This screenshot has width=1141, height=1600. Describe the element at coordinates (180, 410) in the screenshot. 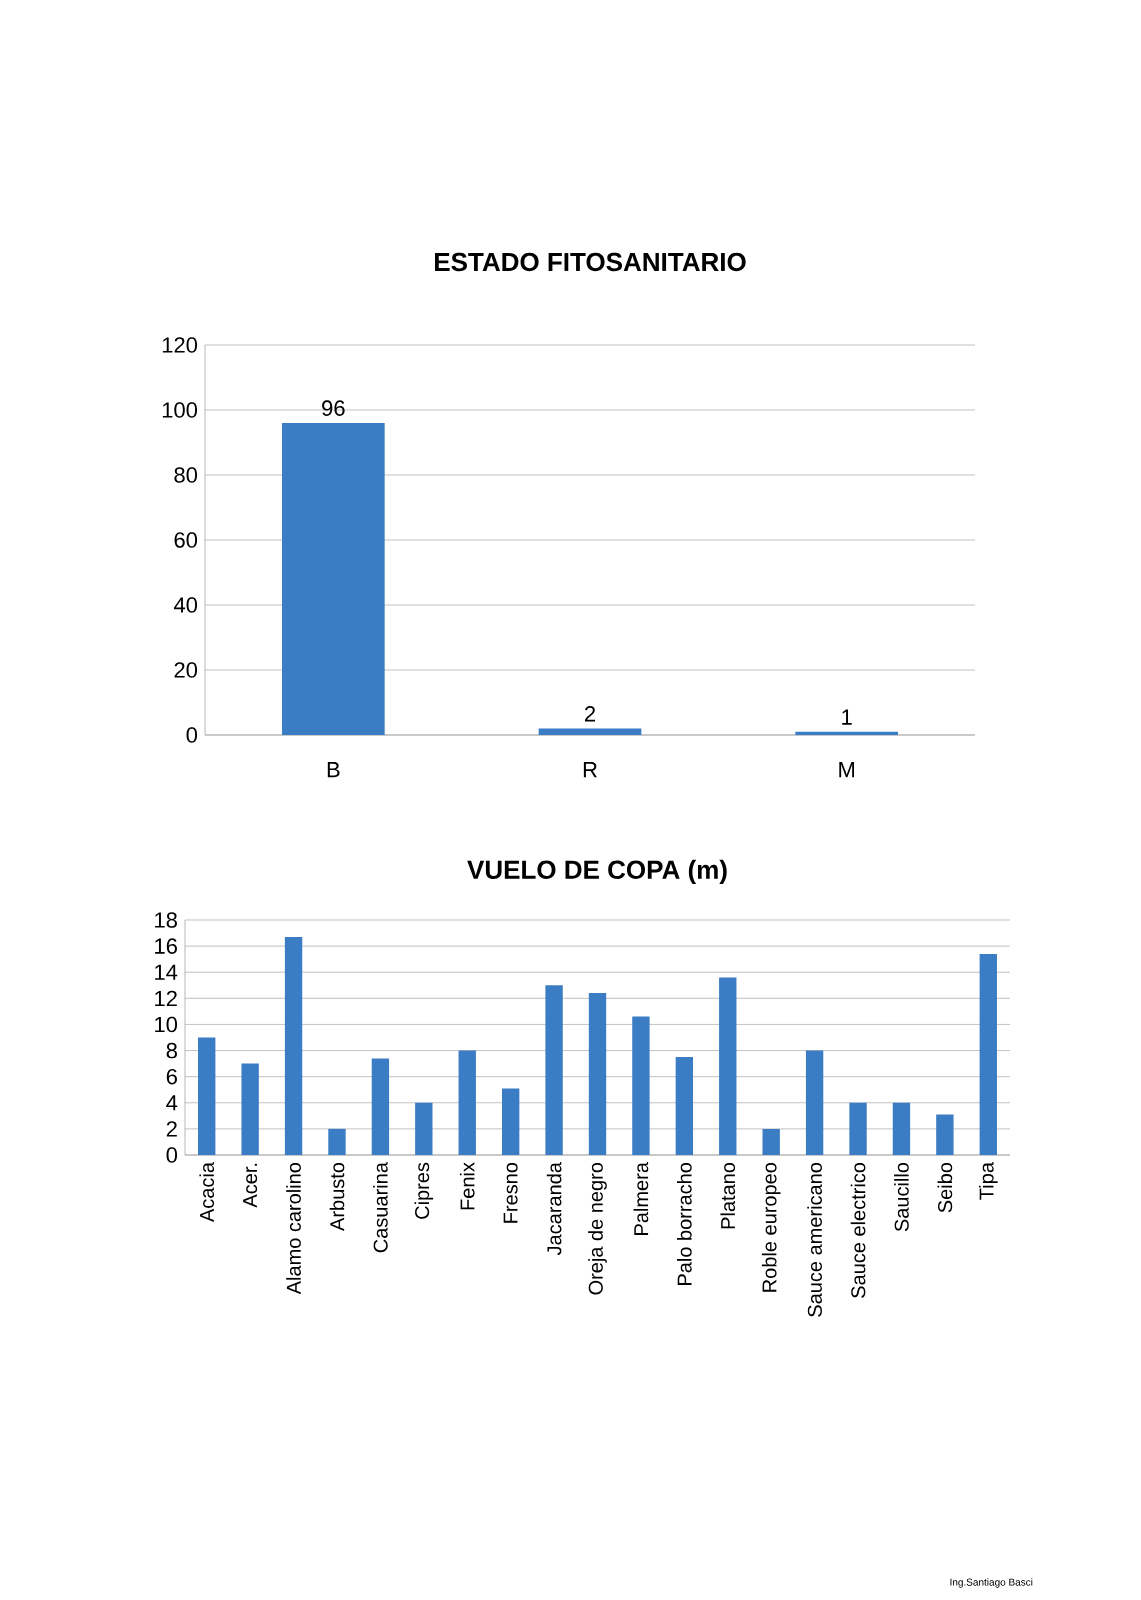

I see `y-tick-label: 100` at that location.